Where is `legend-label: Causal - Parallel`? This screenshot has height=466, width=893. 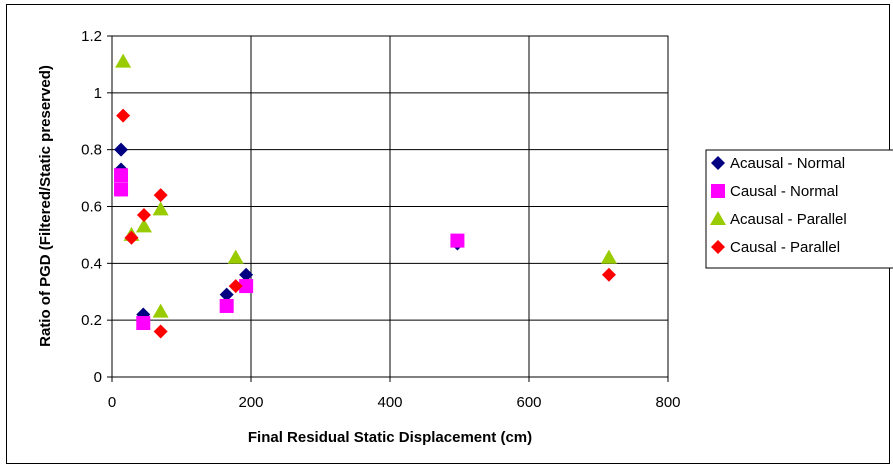
legend-label: Causal - Parallel is located at coordinates (785, 247).